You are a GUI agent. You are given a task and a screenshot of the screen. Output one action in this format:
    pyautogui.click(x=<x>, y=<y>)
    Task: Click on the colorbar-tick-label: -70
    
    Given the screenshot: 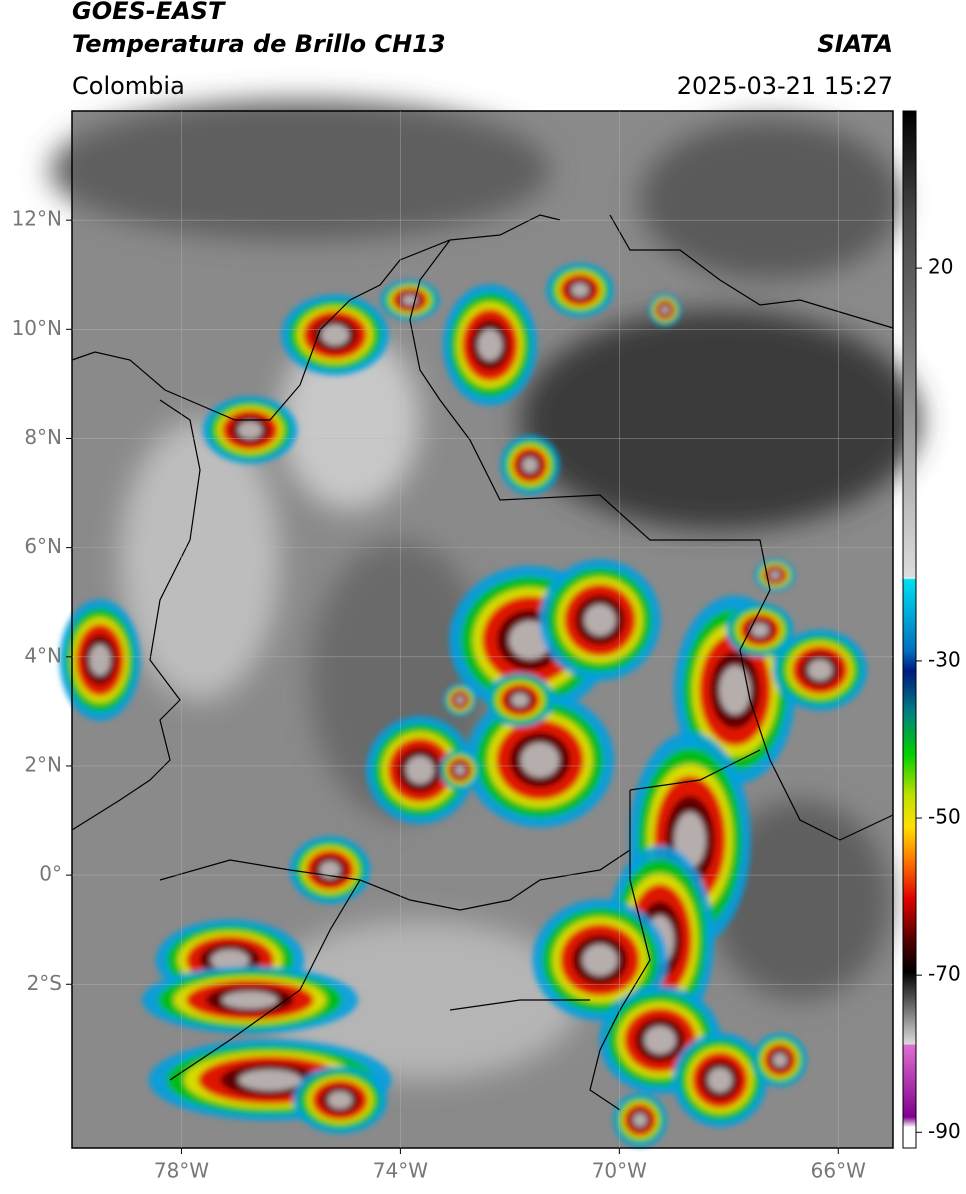 What is the action you would take?
    pyautogui.click(x=944, y=974)
    